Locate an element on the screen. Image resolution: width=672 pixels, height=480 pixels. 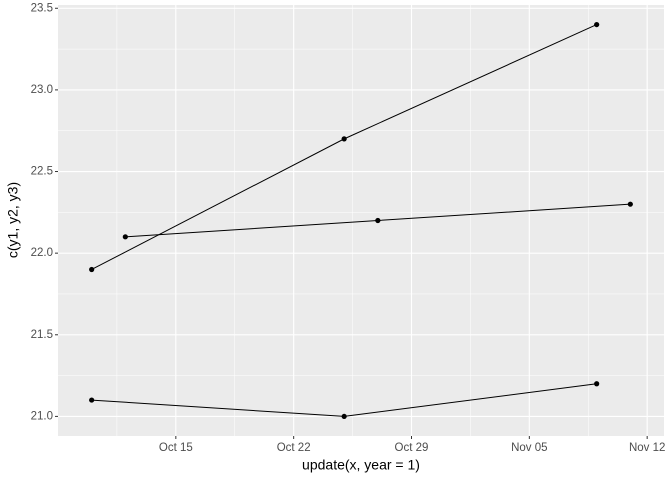
x-tick-label: Oct 15 is located at coordinates (176, 448).